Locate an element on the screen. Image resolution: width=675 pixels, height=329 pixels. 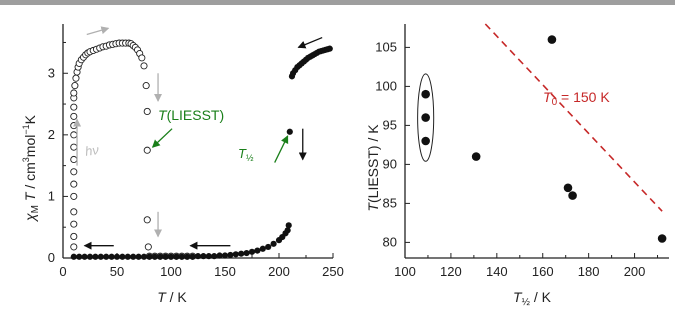
t0-line-label: T0 = 150 K is located at coordinates (576, 98).